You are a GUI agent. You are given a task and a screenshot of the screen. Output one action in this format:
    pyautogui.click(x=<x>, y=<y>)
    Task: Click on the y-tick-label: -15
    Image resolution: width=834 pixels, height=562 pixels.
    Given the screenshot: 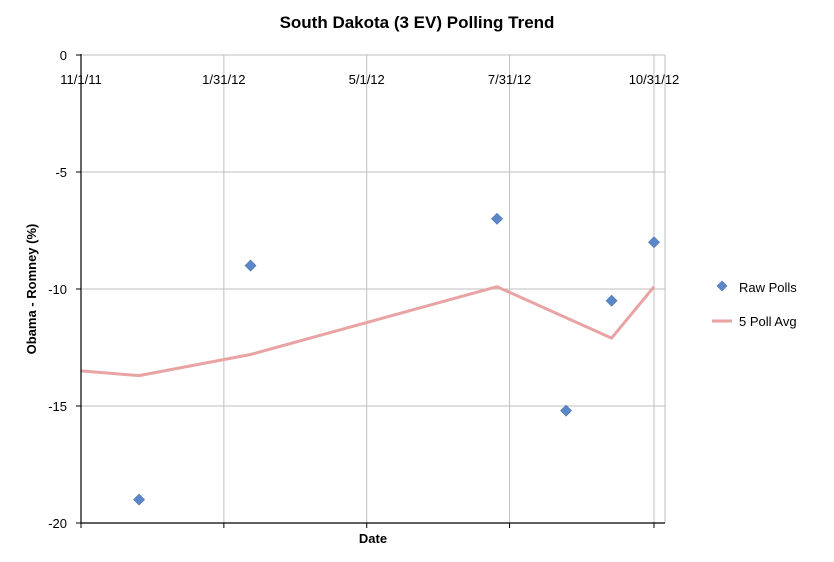 What is the action you would take?
    pyautogui.click(x=57, y=406)
    